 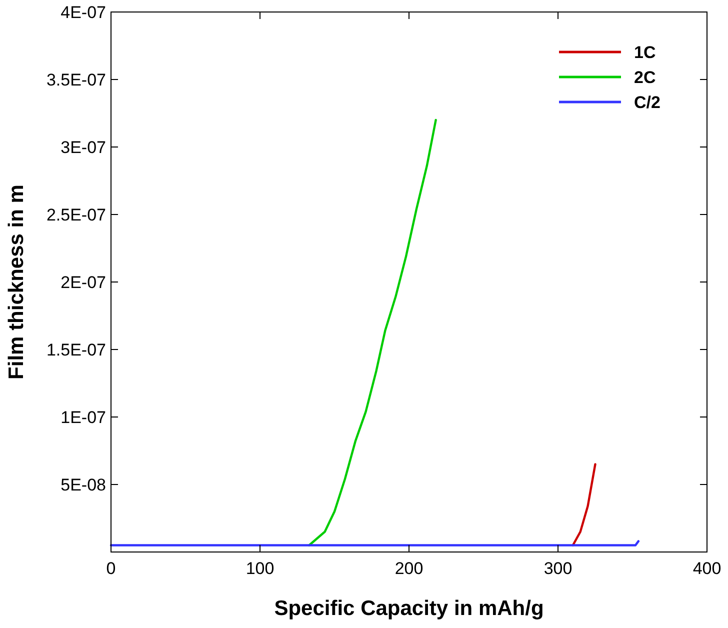 I want to click on x-axis-title: Specific Capacity in mAh/g, so click(x=409, y=608).